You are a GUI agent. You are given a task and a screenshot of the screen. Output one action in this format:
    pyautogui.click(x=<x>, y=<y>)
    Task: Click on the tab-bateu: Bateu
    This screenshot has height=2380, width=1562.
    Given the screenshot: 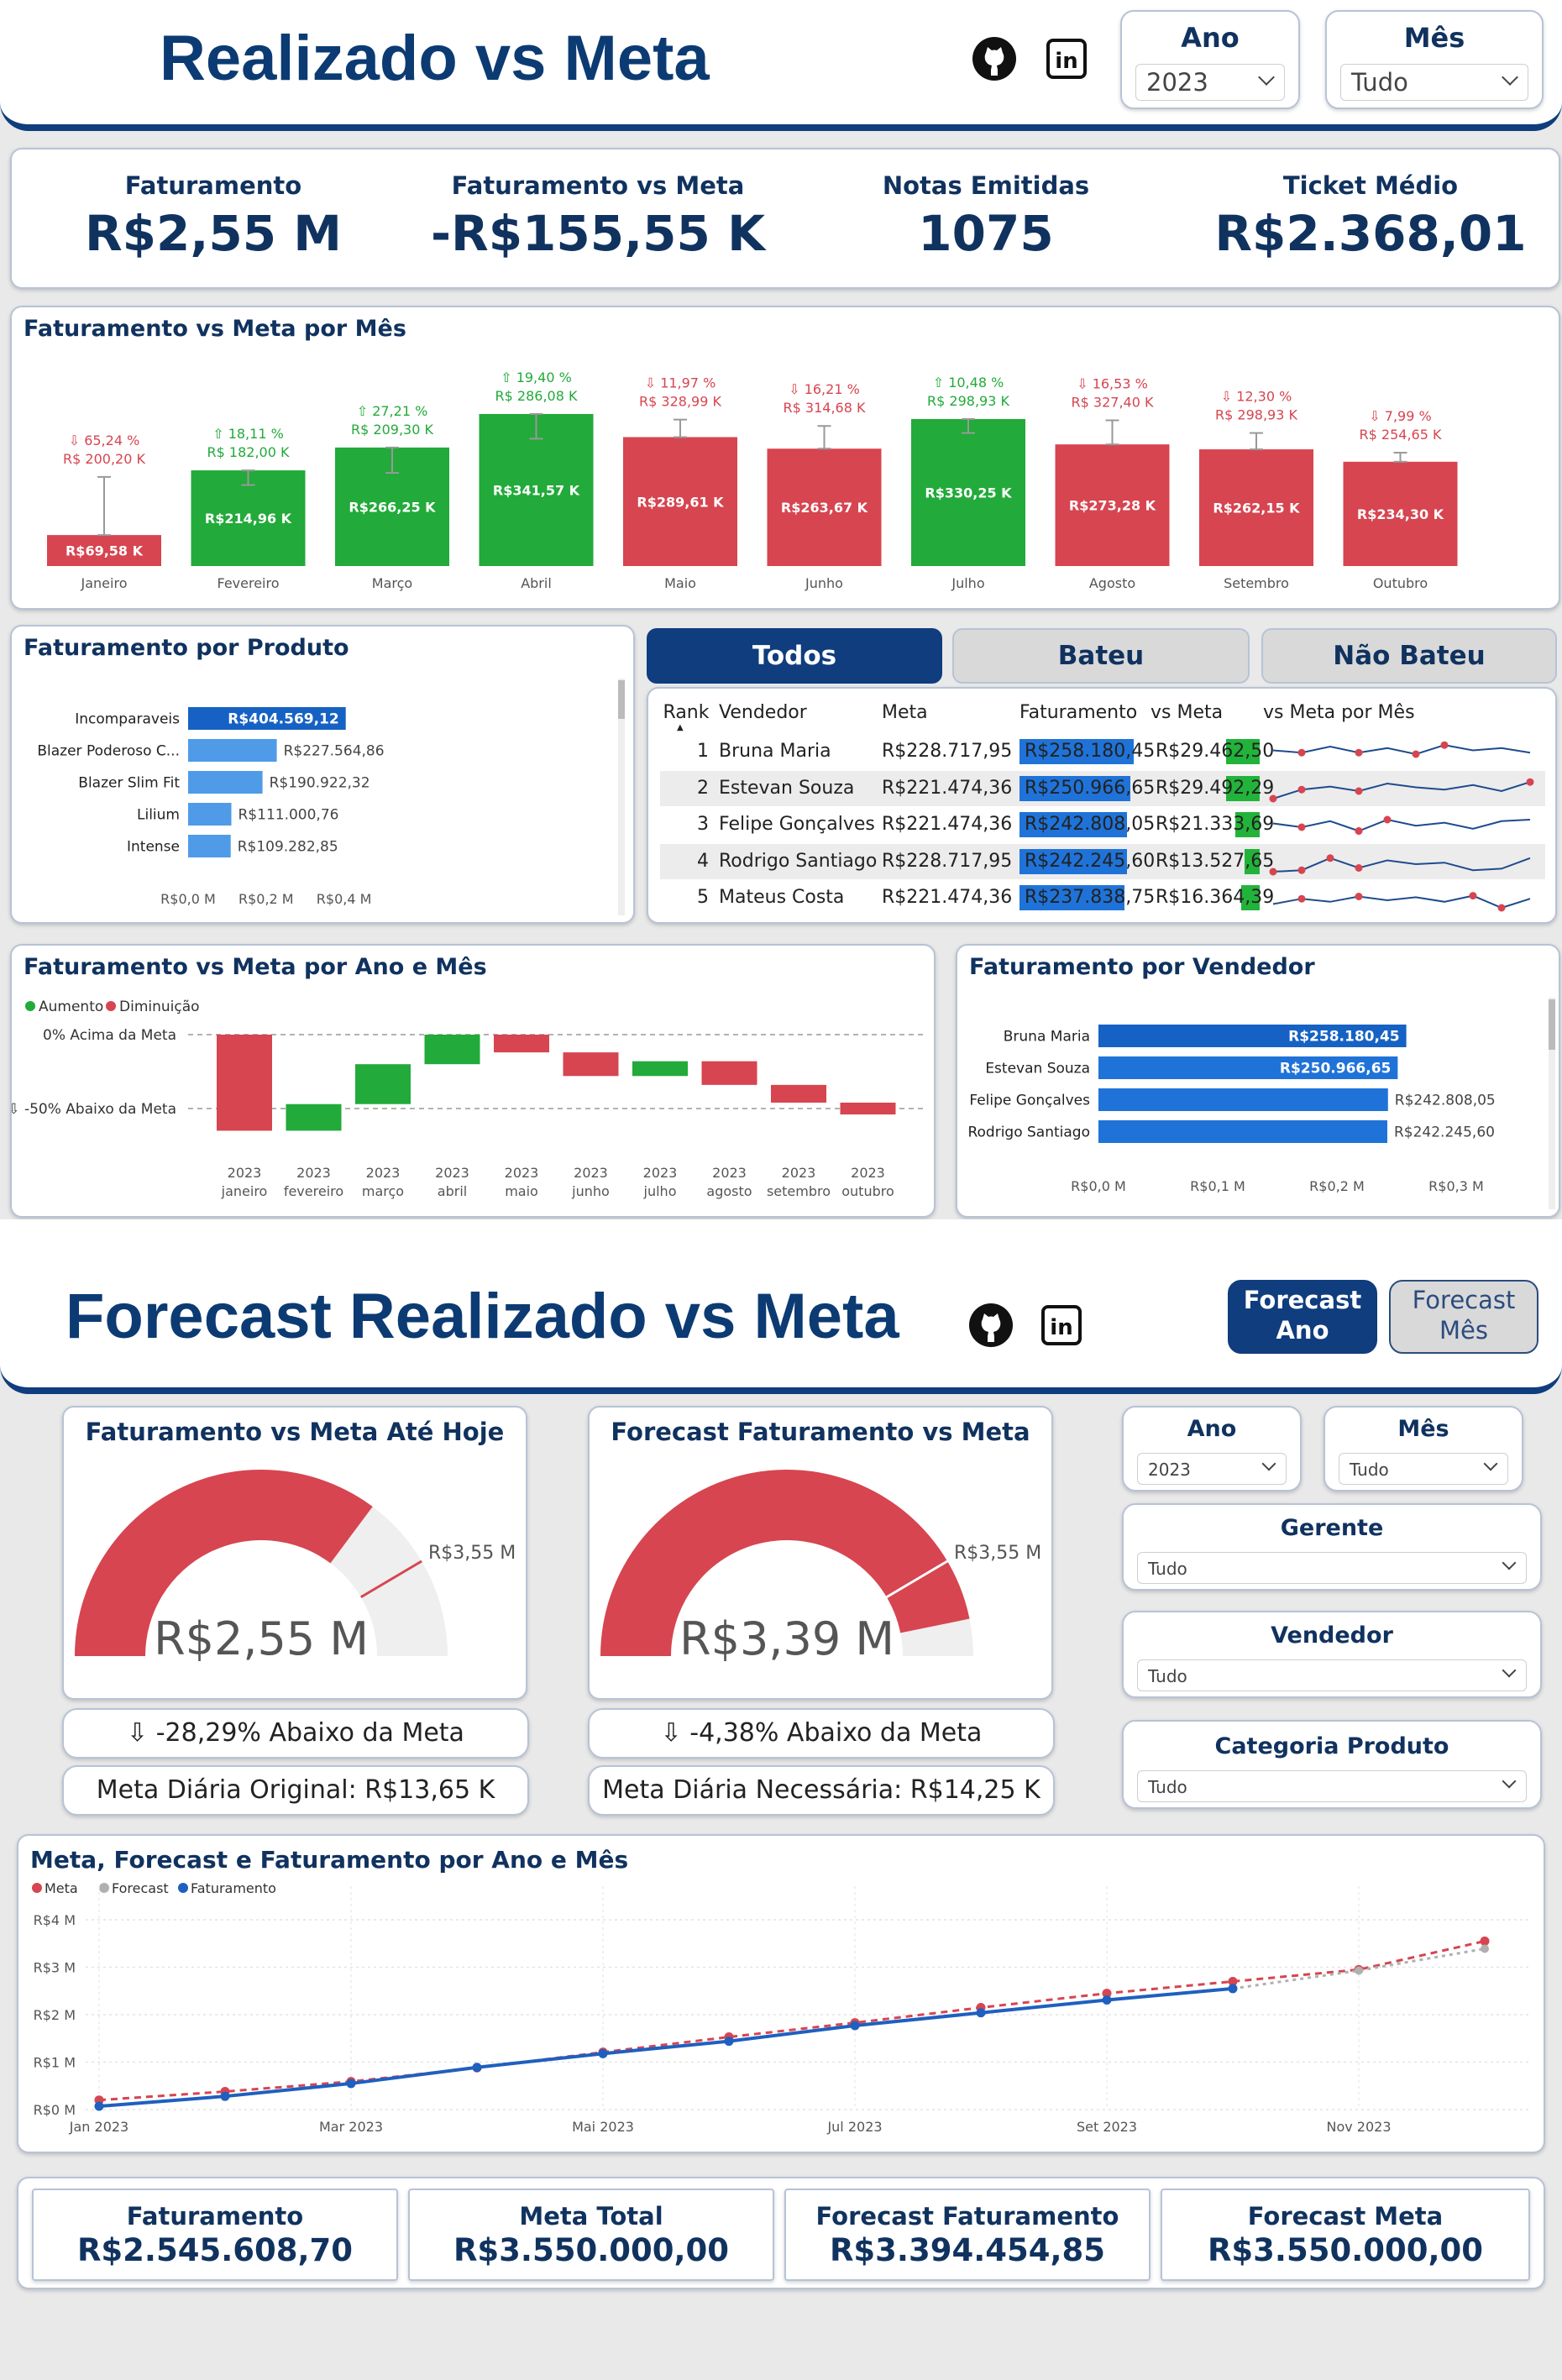 What is the action you would take?
    pyautogui.click(x=1101, y=656)
    